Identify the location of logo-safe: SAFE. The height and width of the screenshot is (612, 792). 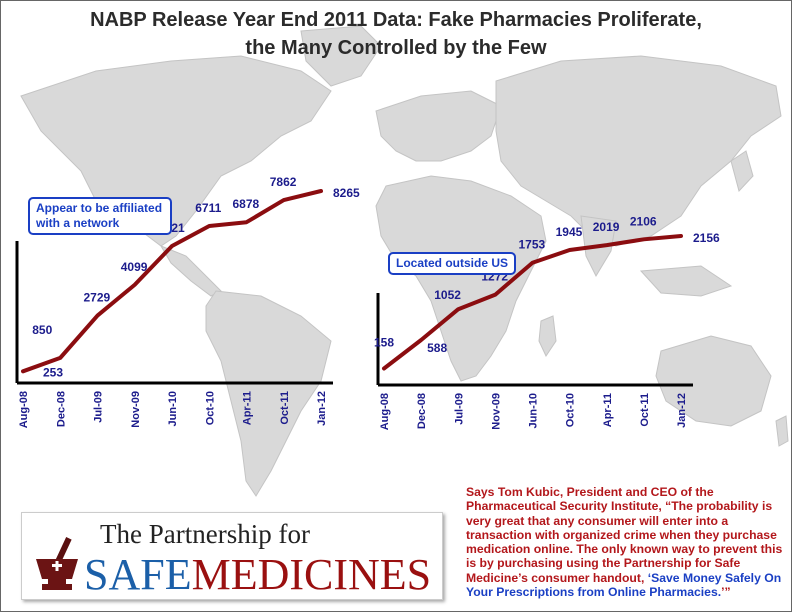
(138, 574).